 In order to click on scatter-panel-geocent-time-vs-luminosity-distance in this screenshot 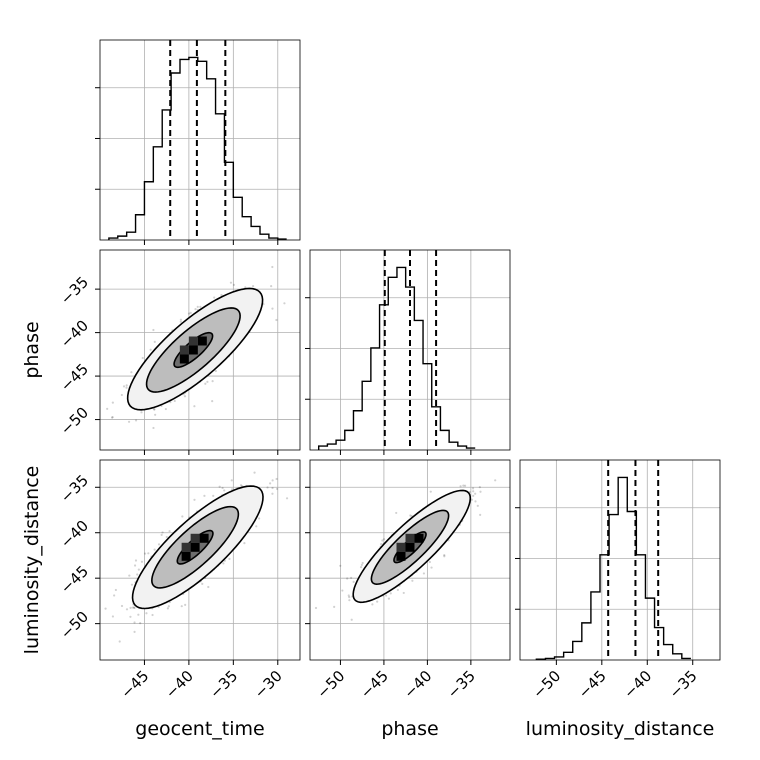, I will do `click(198, 562)`.